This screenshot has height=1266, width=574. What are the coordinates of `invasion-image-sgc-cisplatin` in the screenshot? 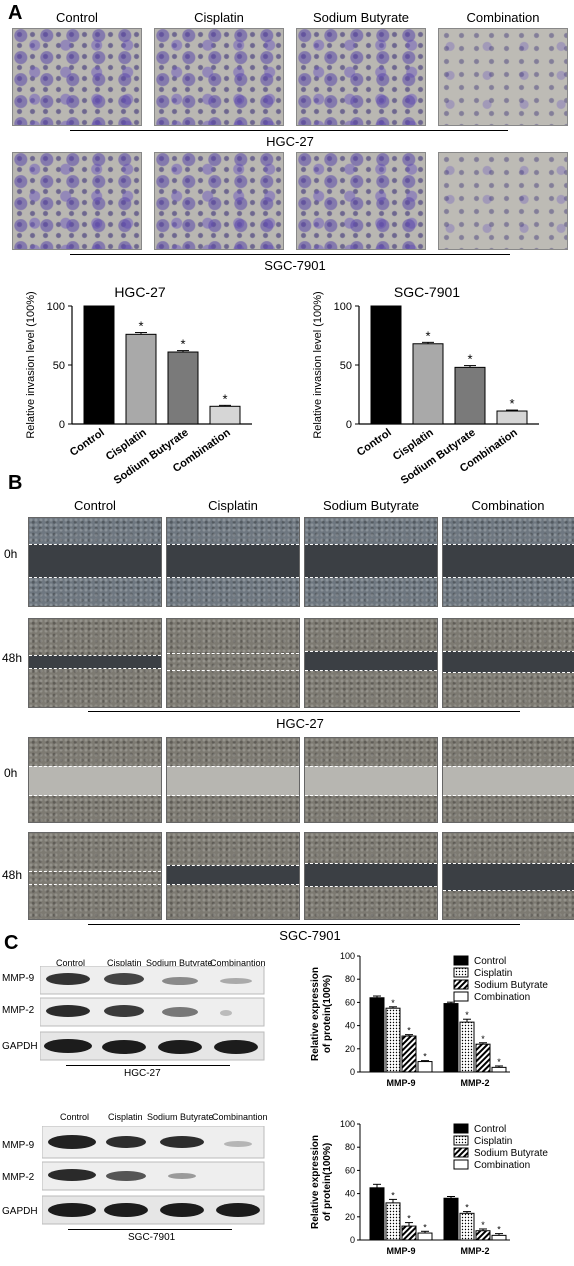 It's located at (219, 201).